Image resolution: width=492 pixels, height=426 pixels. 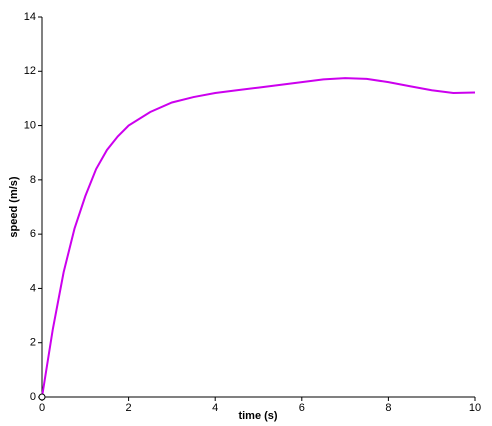 I want to click on y-tick-label: 6, so click(x=33, y=234).